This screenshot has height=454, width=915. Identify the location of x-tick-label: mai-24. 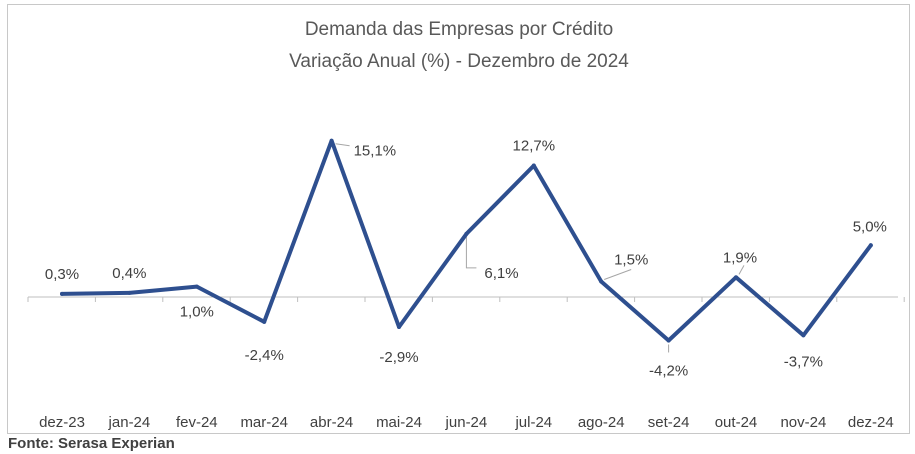
(399, 422).